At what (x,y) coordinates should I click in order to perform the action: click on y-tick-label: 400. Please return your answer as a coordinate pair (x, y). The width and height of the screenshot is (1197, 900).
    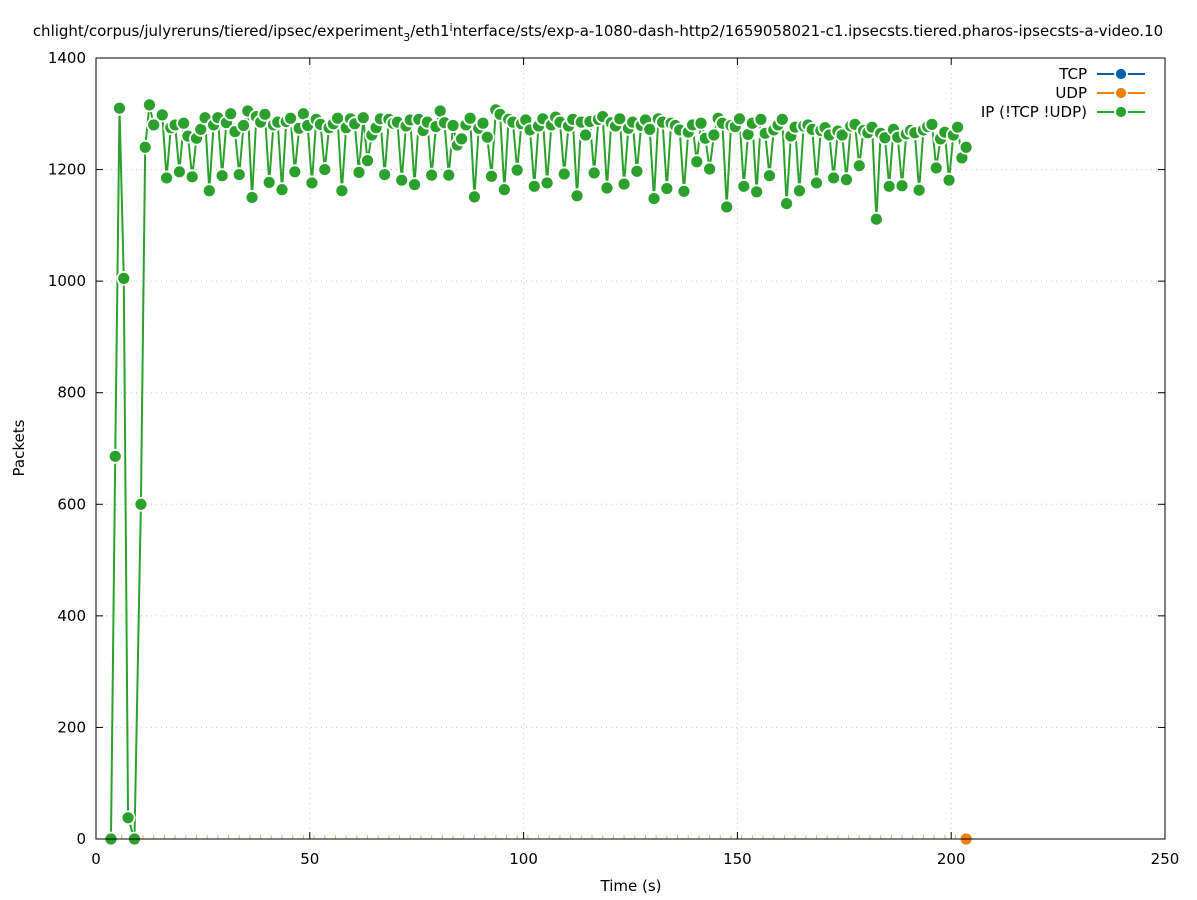
    Looking at the image, I should click on (71, 616).